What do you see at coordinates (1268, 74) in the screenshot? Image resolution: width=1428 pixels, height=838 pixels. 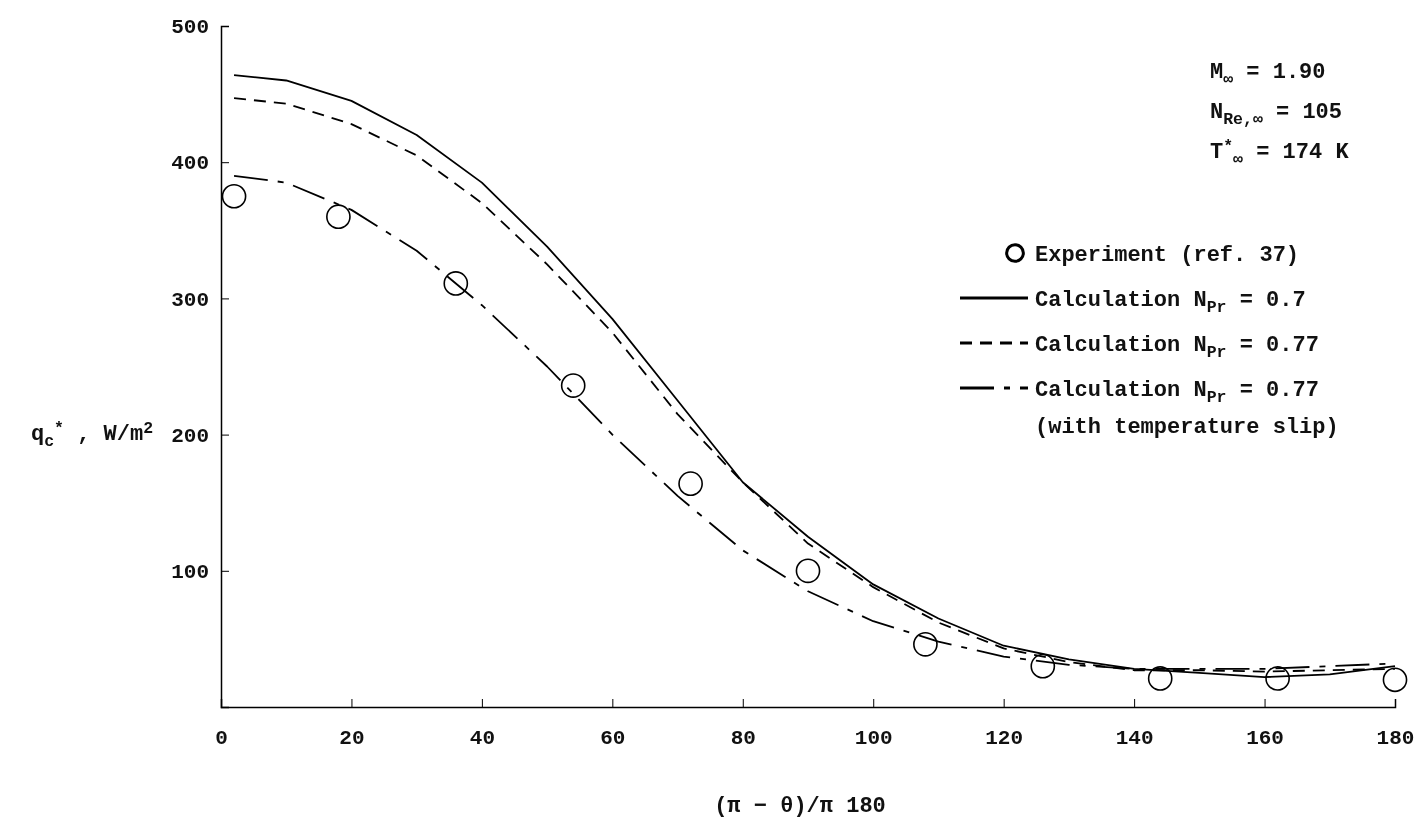 I see `annotation: M$_{∞}$ = 1.90` at bounding box center [1268, 74].